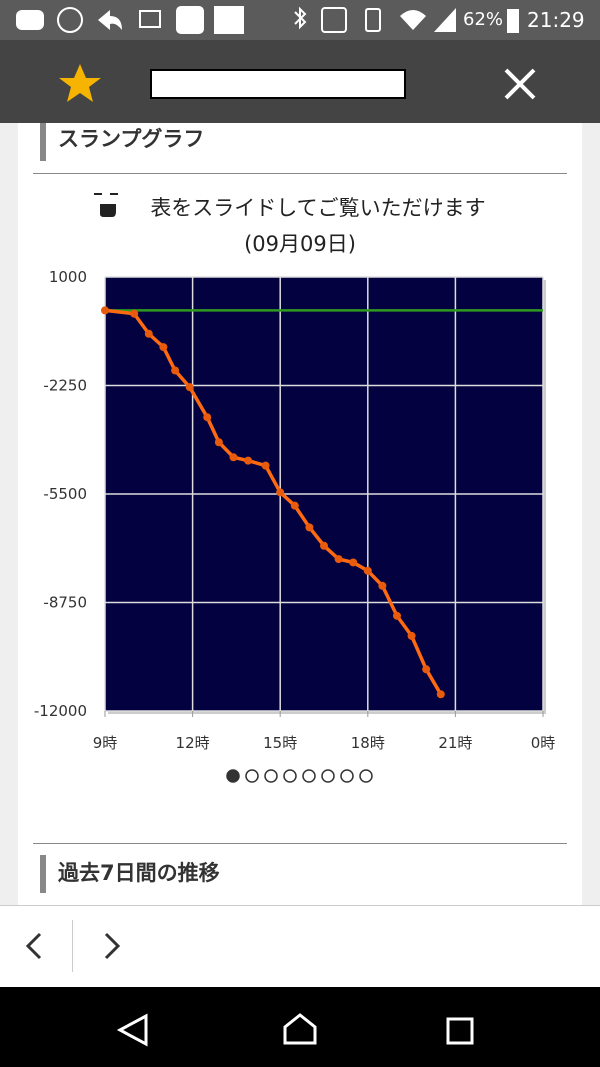  I want to click on url-box, so click(278, 84).